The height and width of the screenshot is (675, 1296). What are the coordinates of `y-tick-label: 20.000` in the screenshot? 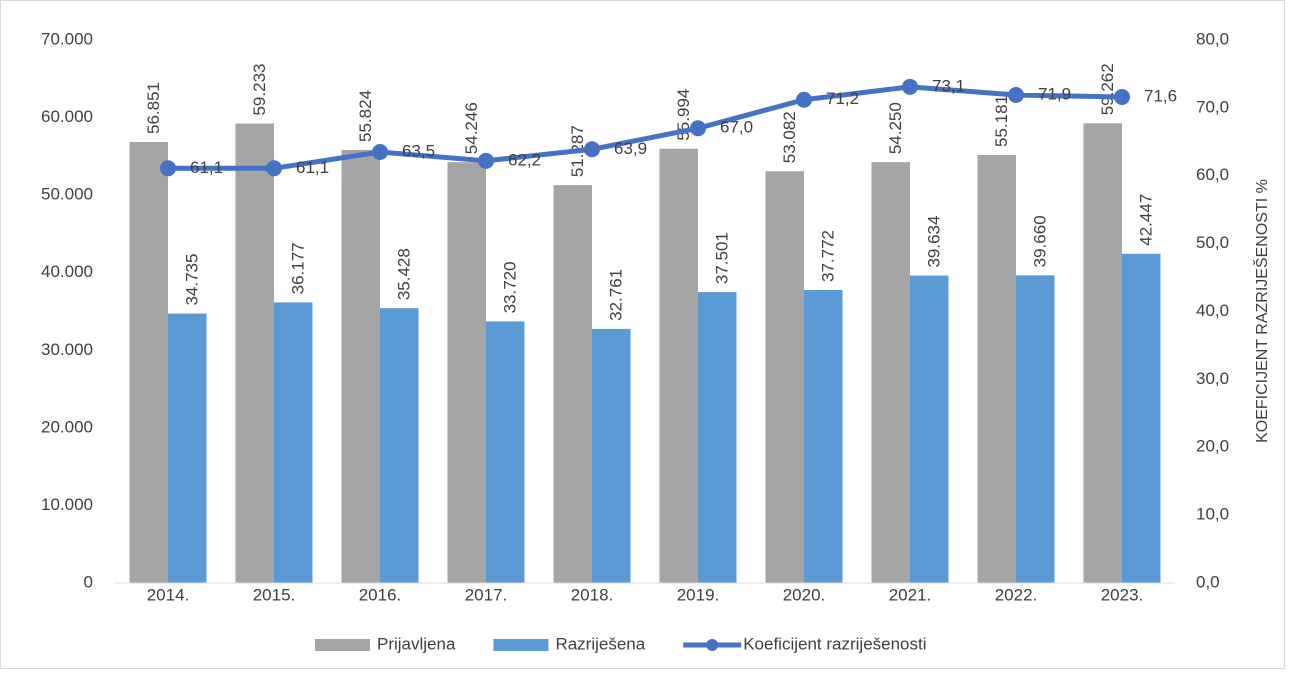 It's located at (67, 426).